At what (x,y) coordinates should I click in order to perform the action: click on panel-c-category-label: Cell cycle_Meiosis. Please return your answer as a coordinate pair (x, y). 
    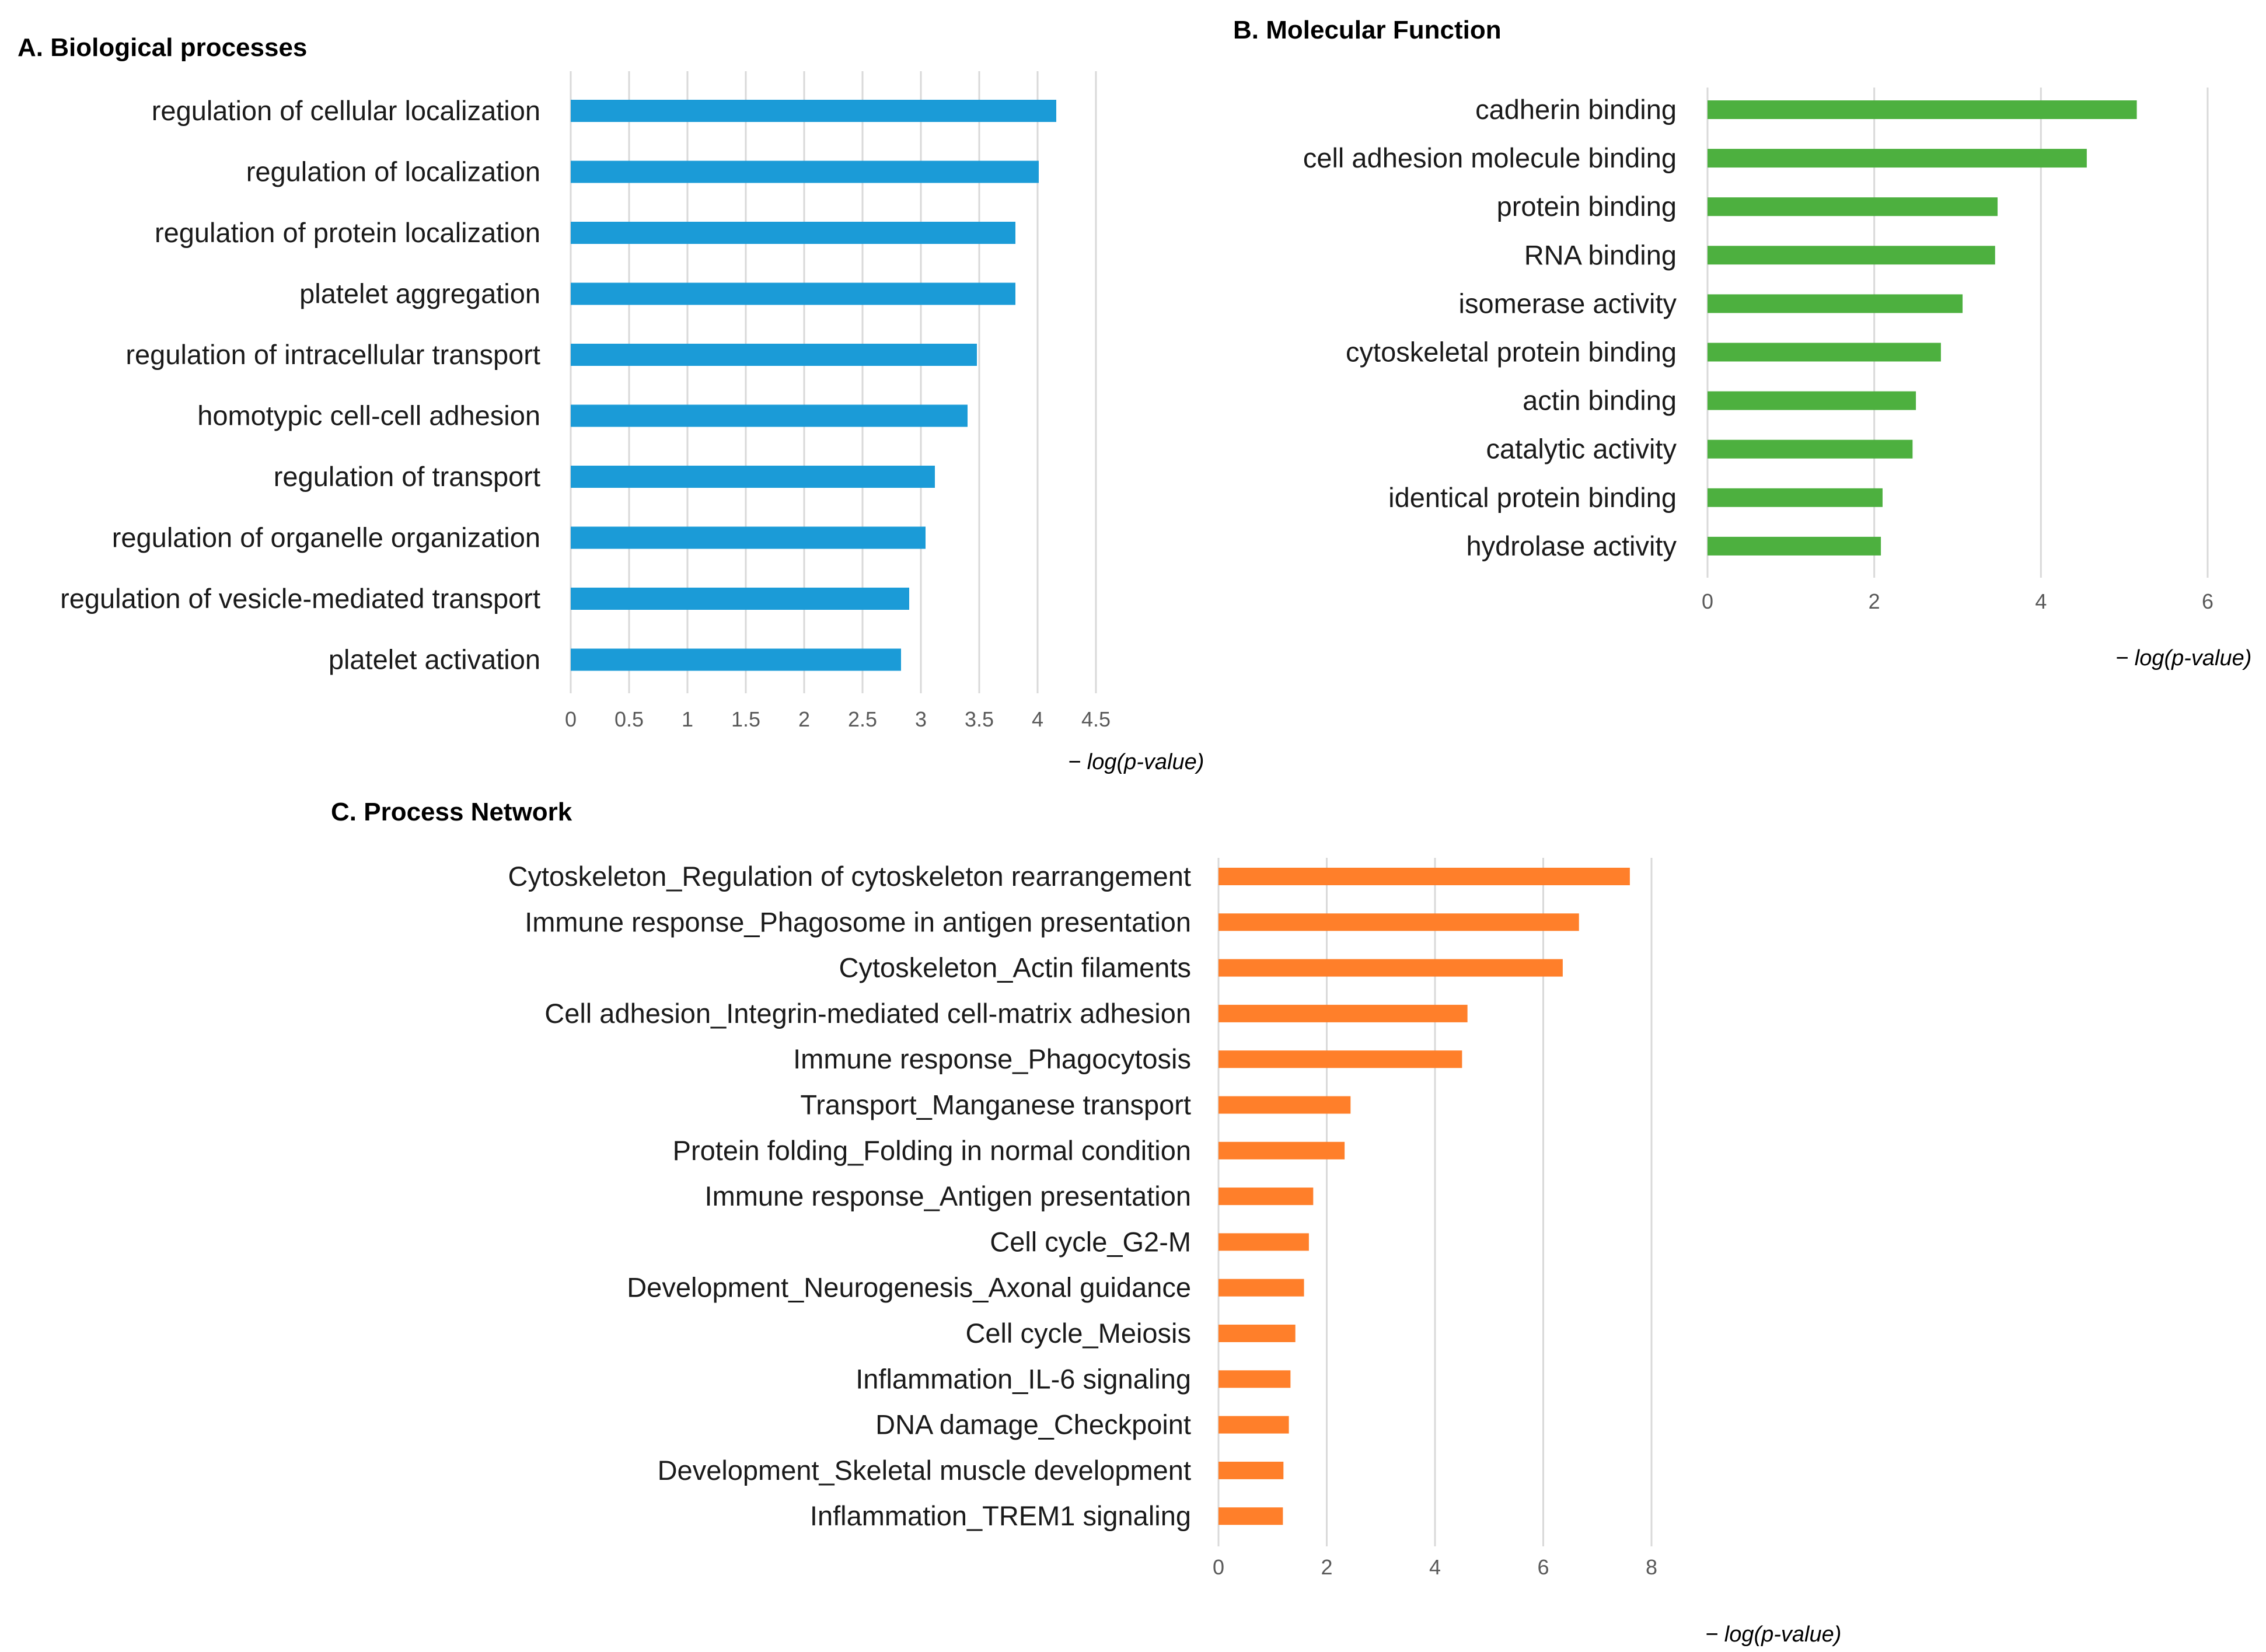
    Looking at the image, I should click on (1078, 1333).